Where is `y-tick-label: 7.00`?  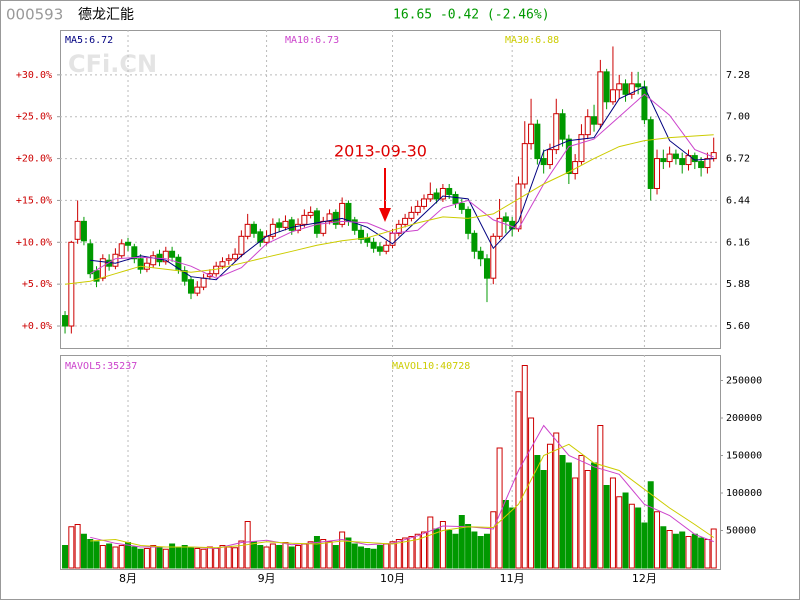
y-tick-label: 7.00 is located at coordinates (738, 117).